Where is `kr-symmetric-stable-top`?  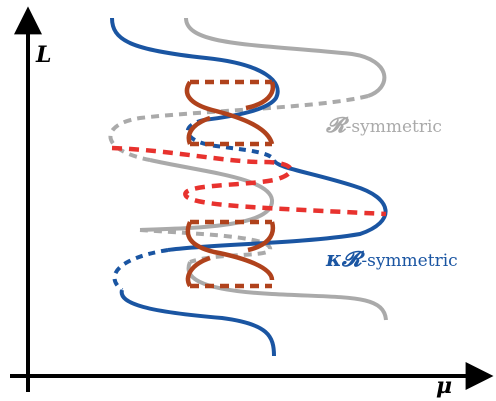 kr-symmetric-stable-top is located at coordinates (195, 69).